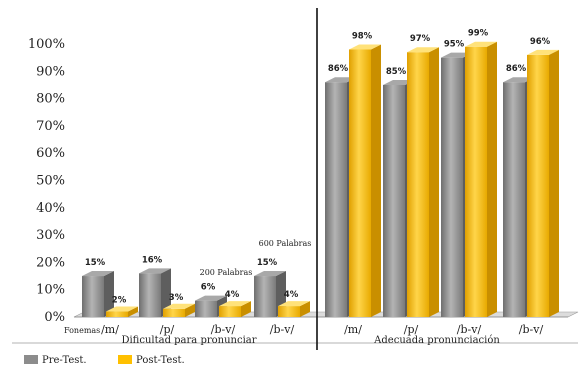  Describe the element at coordinates (152, 260) in the screenshot. I see `data-label: 16%` at that location.